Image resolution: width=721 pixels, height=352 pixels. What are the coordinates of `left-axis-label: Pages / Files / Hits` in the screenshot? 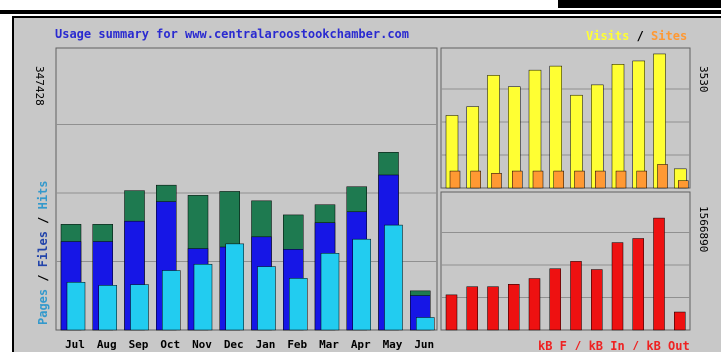 It's located at (43, 252).